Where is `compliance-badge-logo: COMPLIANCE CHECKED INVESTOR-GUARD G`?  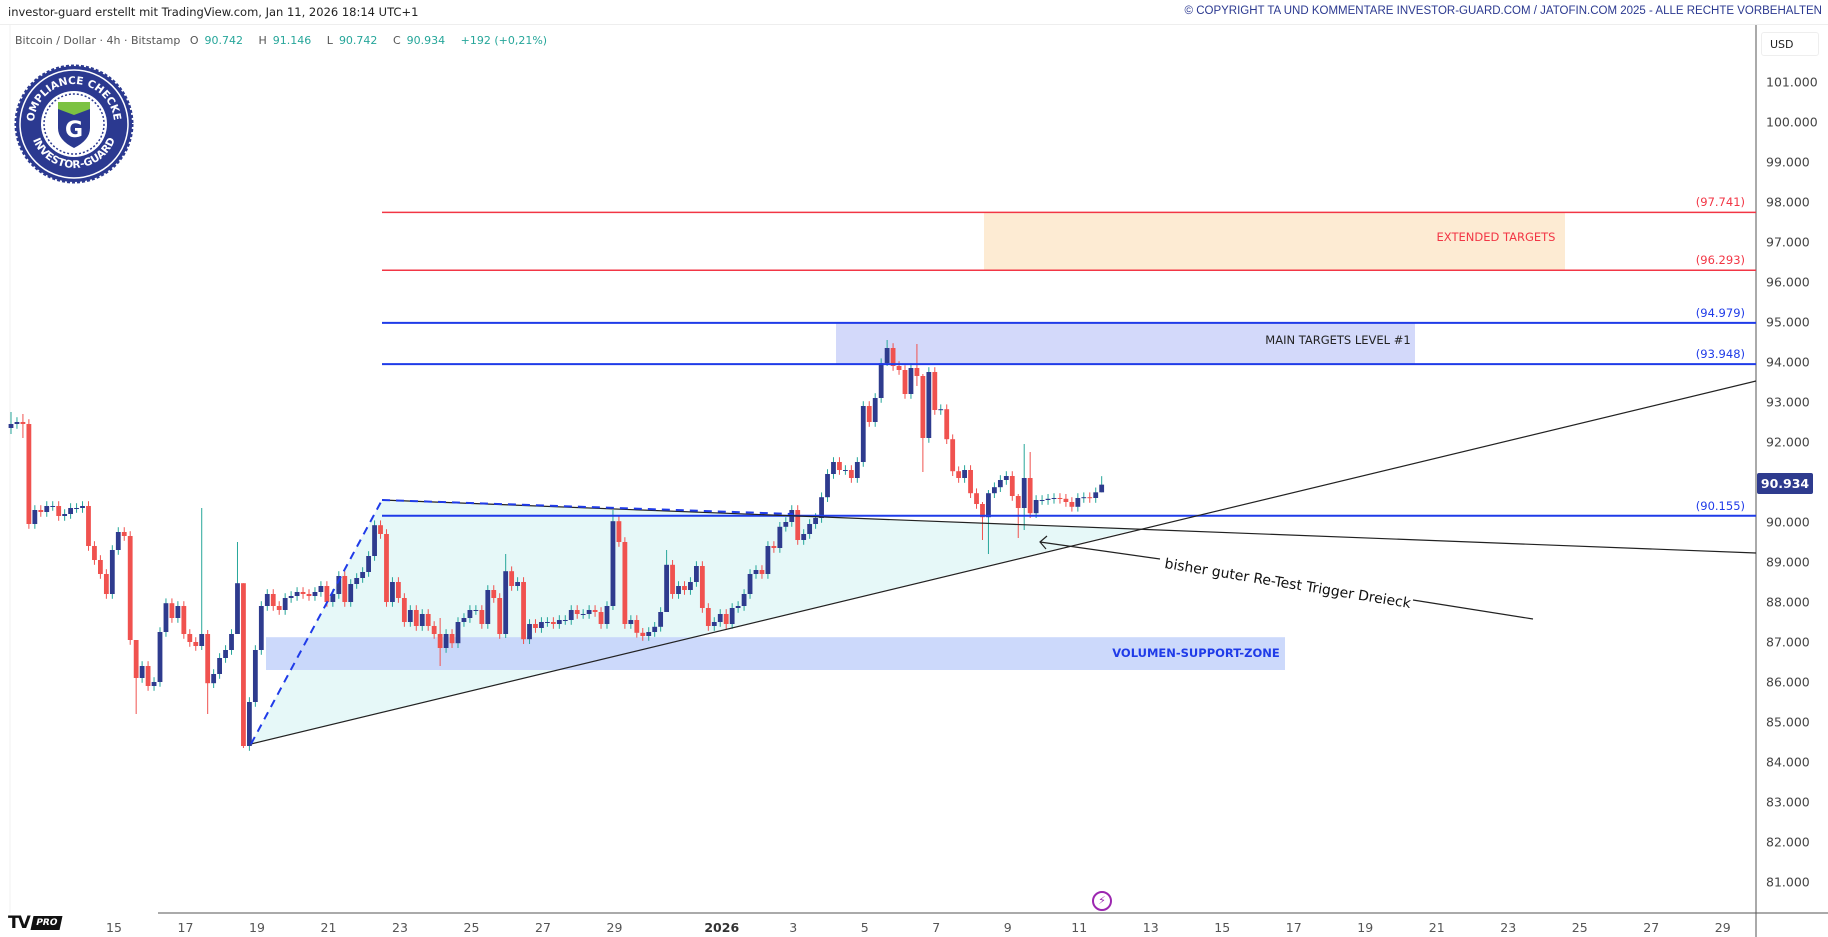 compliance-badge-logo: COMPLIANCE CHECKED INVESTOR-GUARD G is located at coordinates (73, 123).